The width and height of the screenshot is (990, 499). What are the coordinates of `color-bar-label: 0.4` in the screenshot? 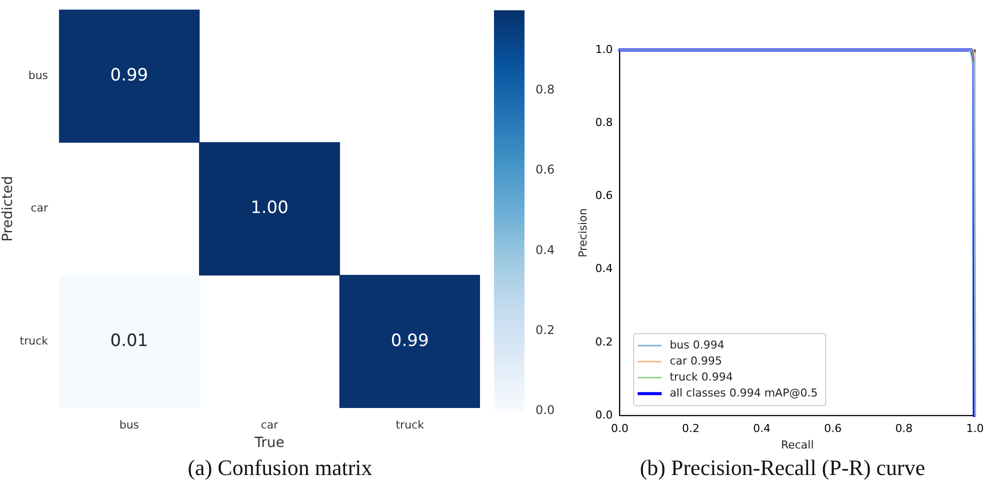 It's located at (545, 249).